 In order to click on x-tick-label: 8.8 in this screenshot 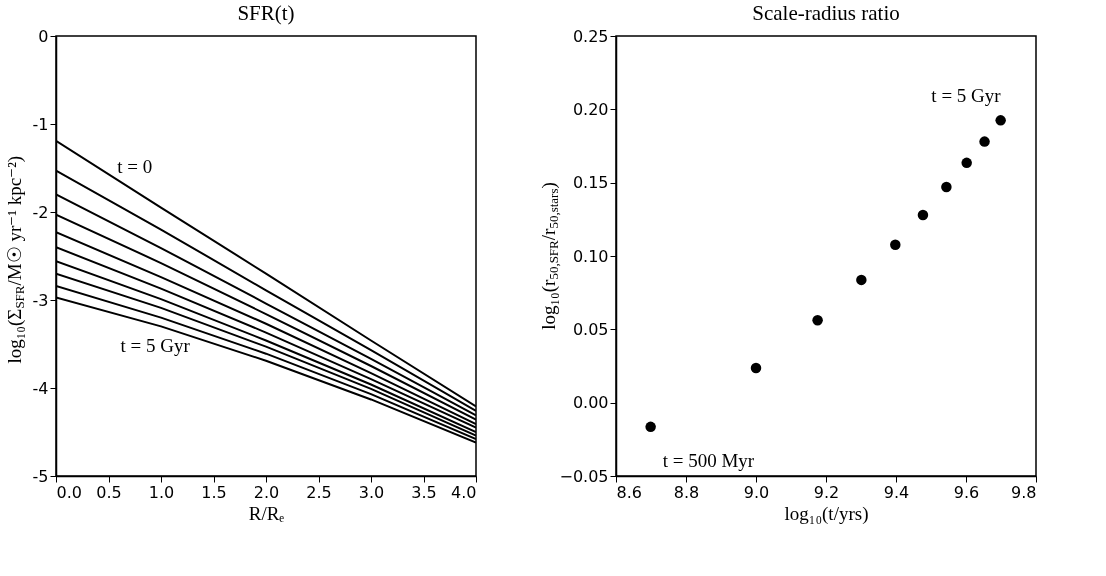, I will do `click(686, 492)`.